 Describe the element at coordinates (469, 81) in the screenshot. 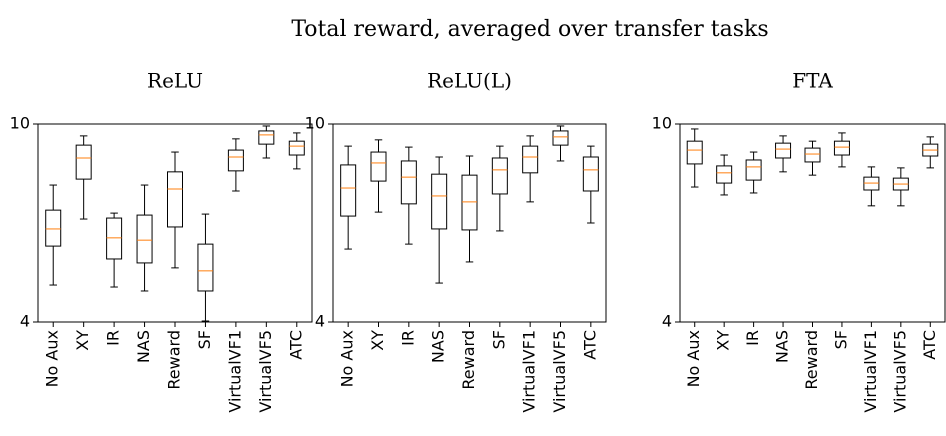

I see `subplot-title: ReLU(L)` at that location.